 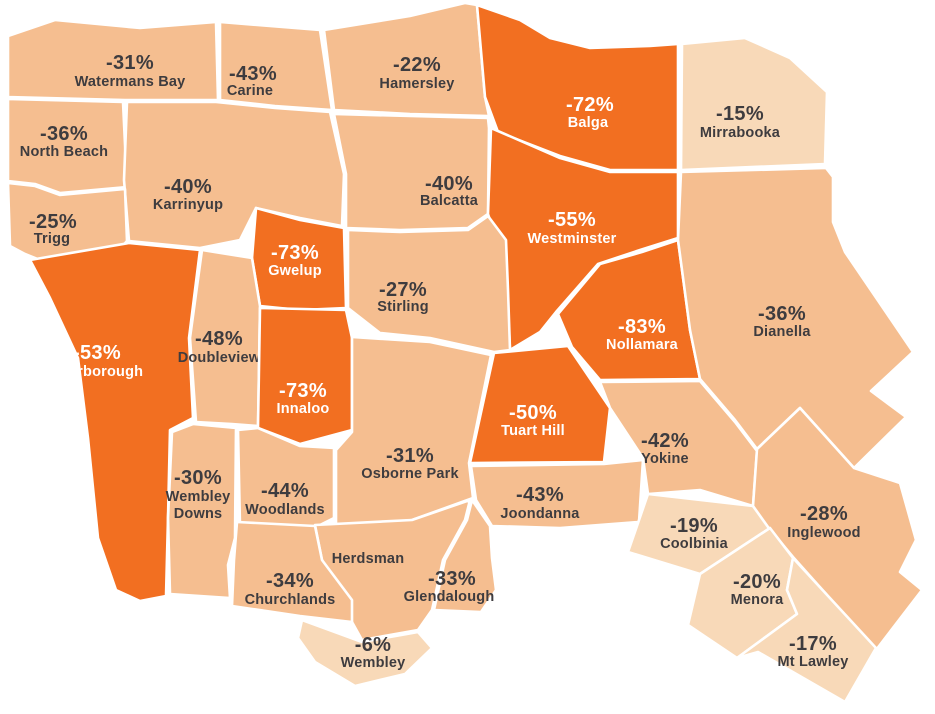 I want to click on region-karrinyup: -40% Karrinyup, so click(x=234, y=175).